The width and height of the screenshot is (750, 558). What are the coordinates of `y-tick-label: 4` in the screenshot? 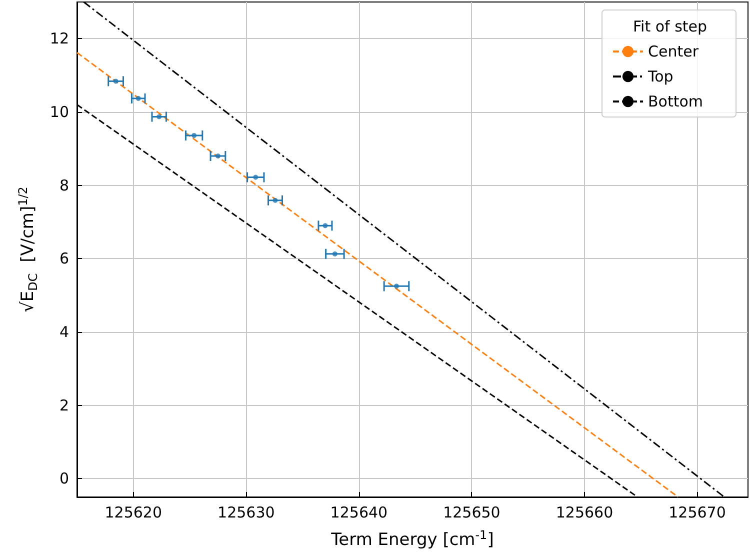 It's located at (64, 332).